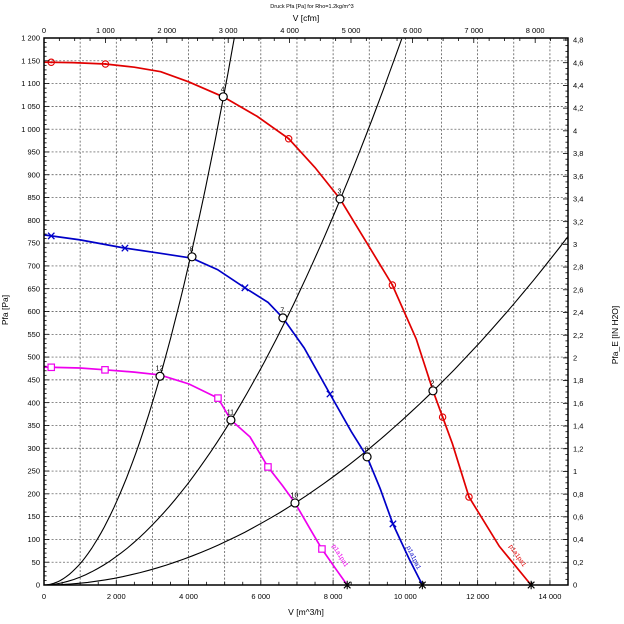 This screenshot has width=624, height=624. What do you see at coordinates (33, 311) in the screenshot?
I see `left-axis-tick-label: 600` at bounding box center [33, 311].